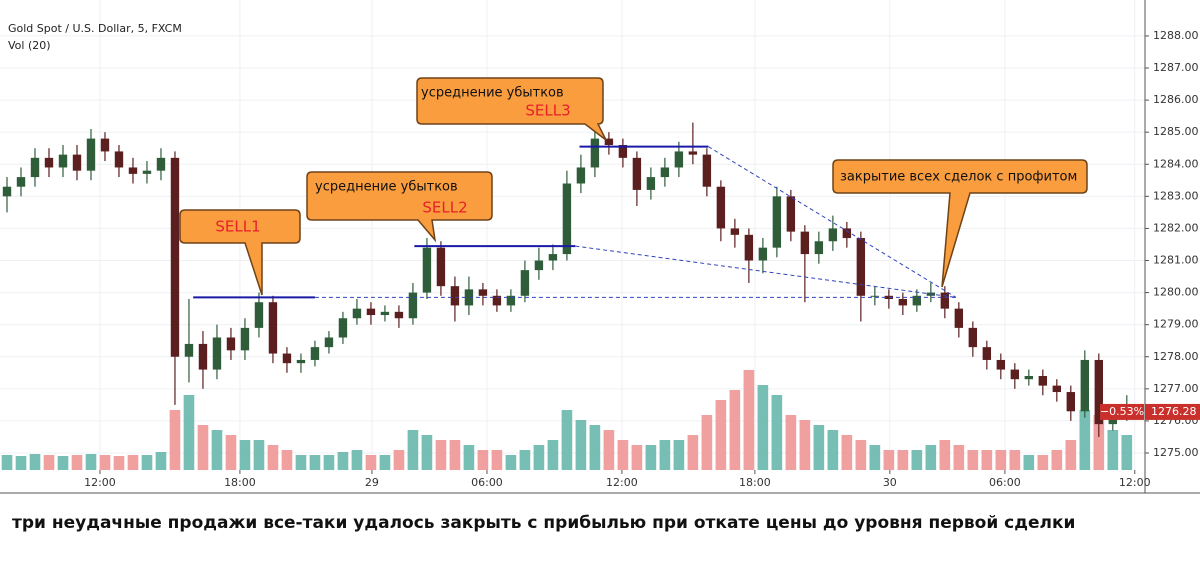  Describe the element at coordinates (547, 111) in the screenshot. I see `callout-text: SELL3` at that location.